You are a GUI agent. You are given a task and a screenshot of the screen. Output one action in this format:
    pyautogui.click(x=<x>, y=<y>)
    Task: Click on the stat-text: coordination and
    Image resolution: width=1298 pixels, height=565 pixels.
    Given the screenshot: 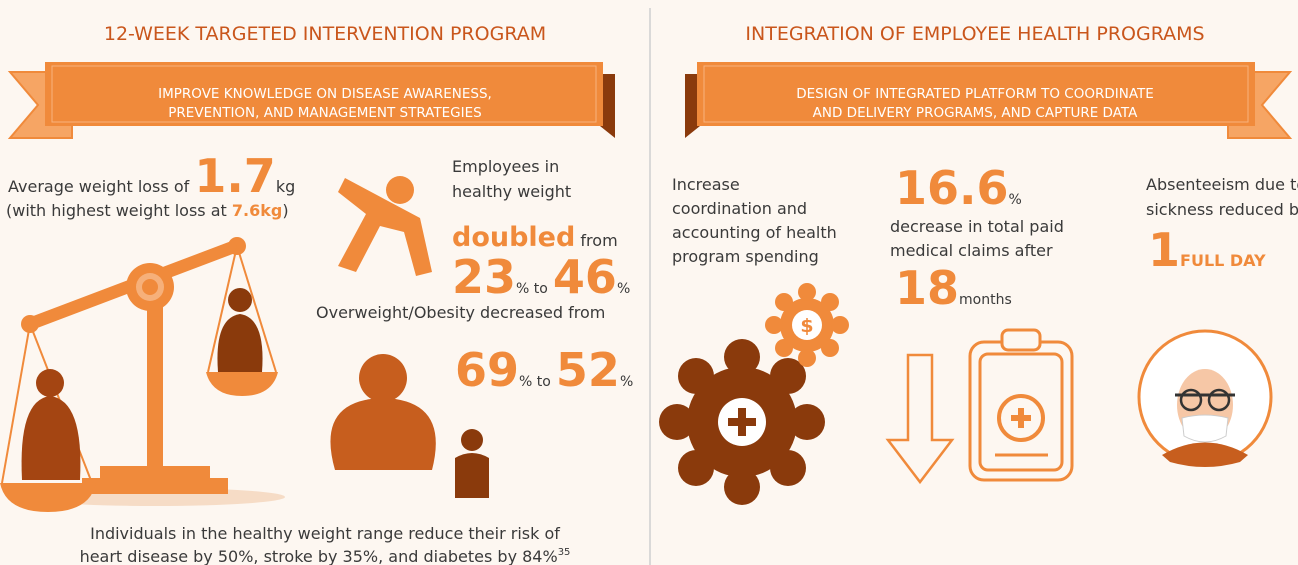 What is the action you would take?
    pyautogui.click(x=739, y=208)
    